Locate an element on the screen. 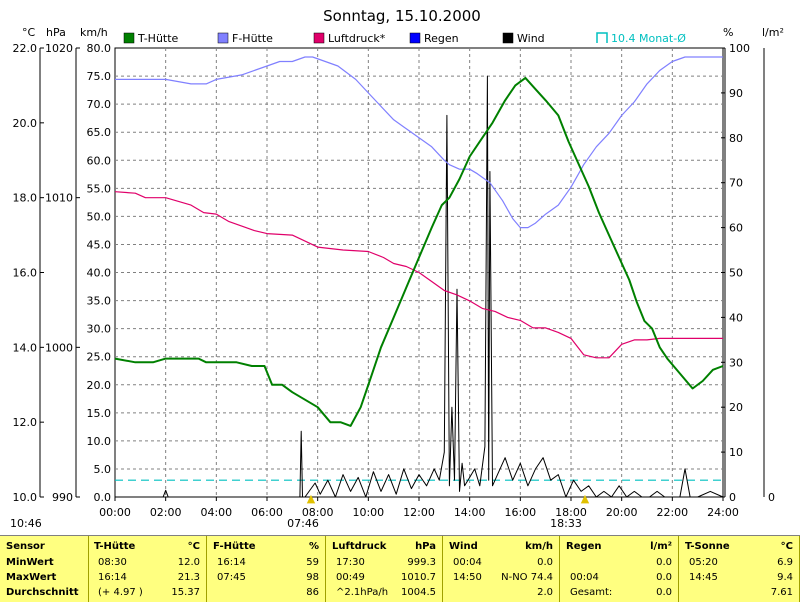 The width and height of the screenshot is (800, 602). temp-tick-label: 20.0 is located at coordinates (25, 123).